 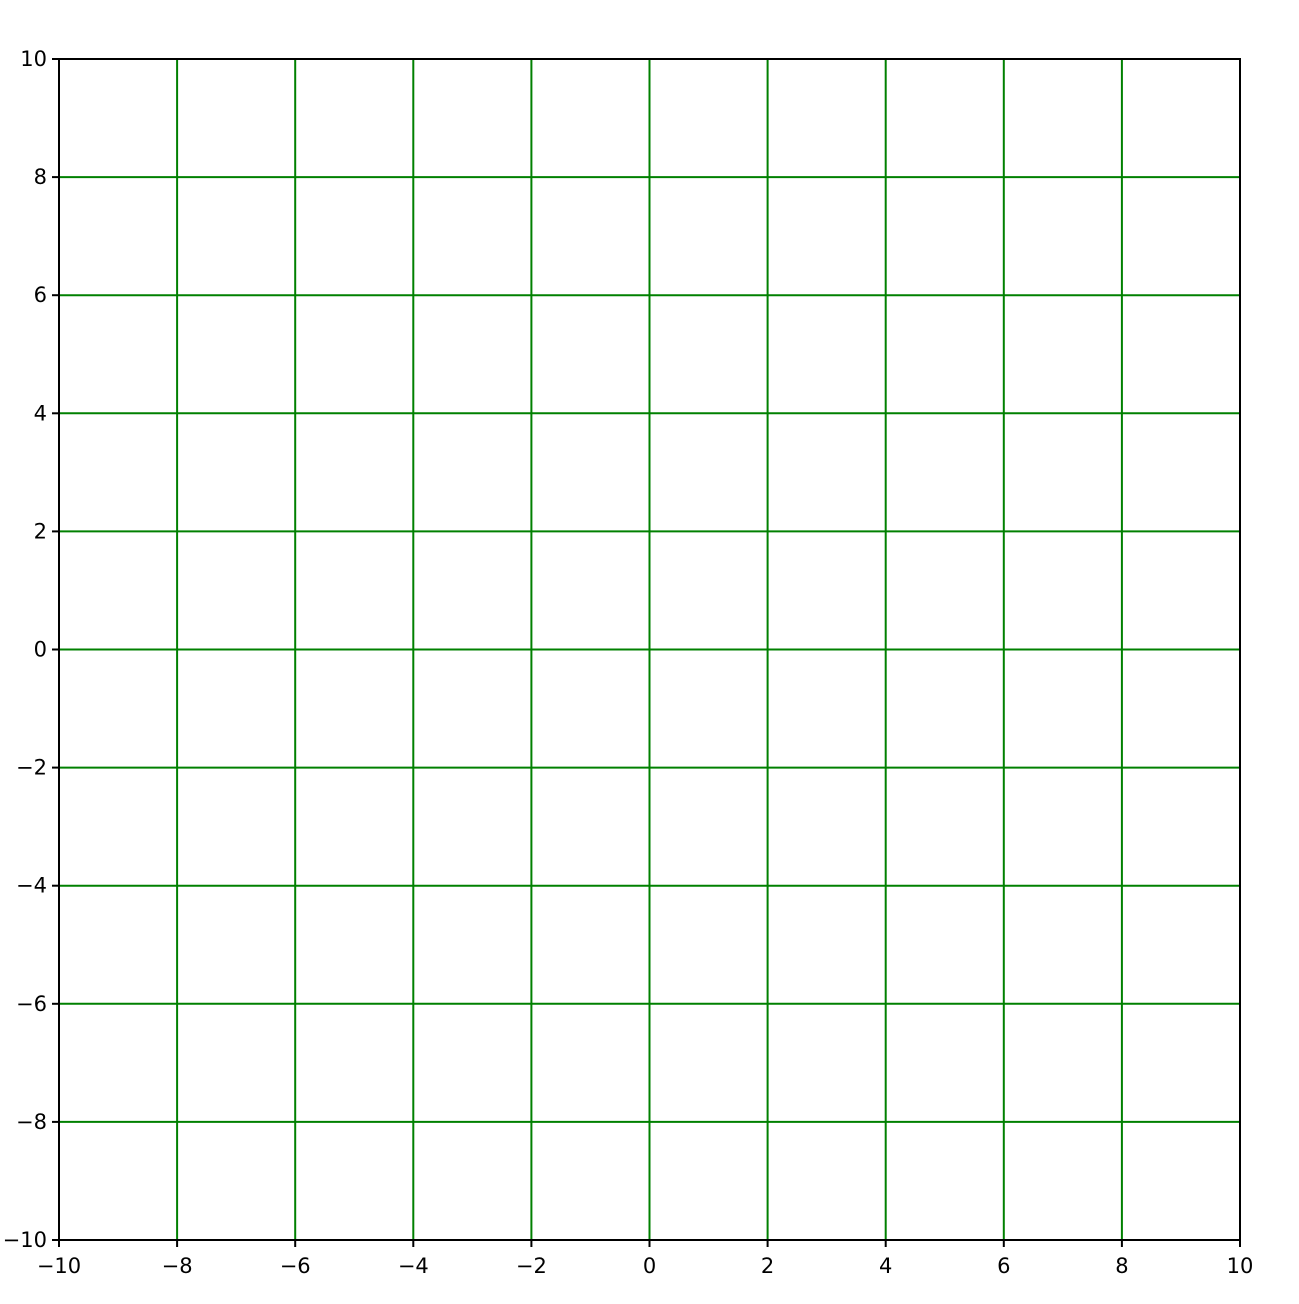 What do you see at coordinates (33, 59) in the screenshot?
I see `y-tick-label: 10` at bounding box center [33, 59].